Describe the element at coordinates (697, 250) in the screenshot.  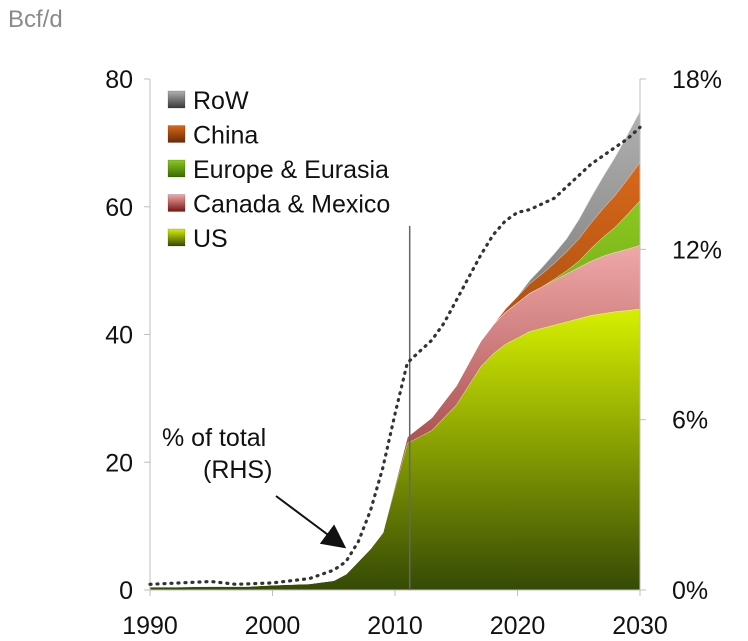
I see `y-right-tick-label: 12%` at that location.